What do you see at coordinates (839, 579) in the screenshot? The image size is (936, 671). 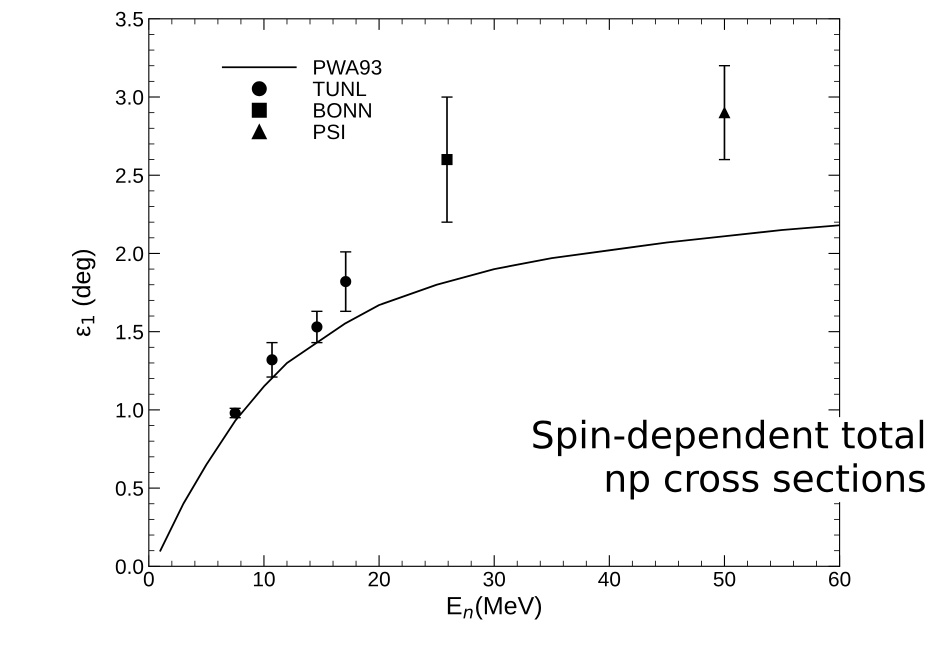 I see `x-tick-label: 60` at bounding box center [839, 579].